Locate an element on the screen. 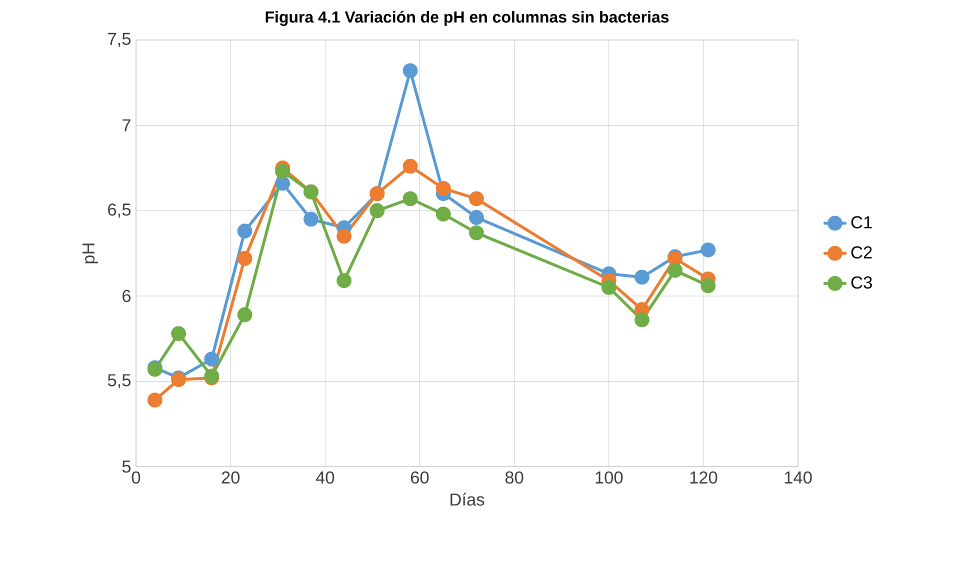 Image resolution: width=956 pixels, height=580 pixels. legend-label: C1 is located at coordinates (861, 222).